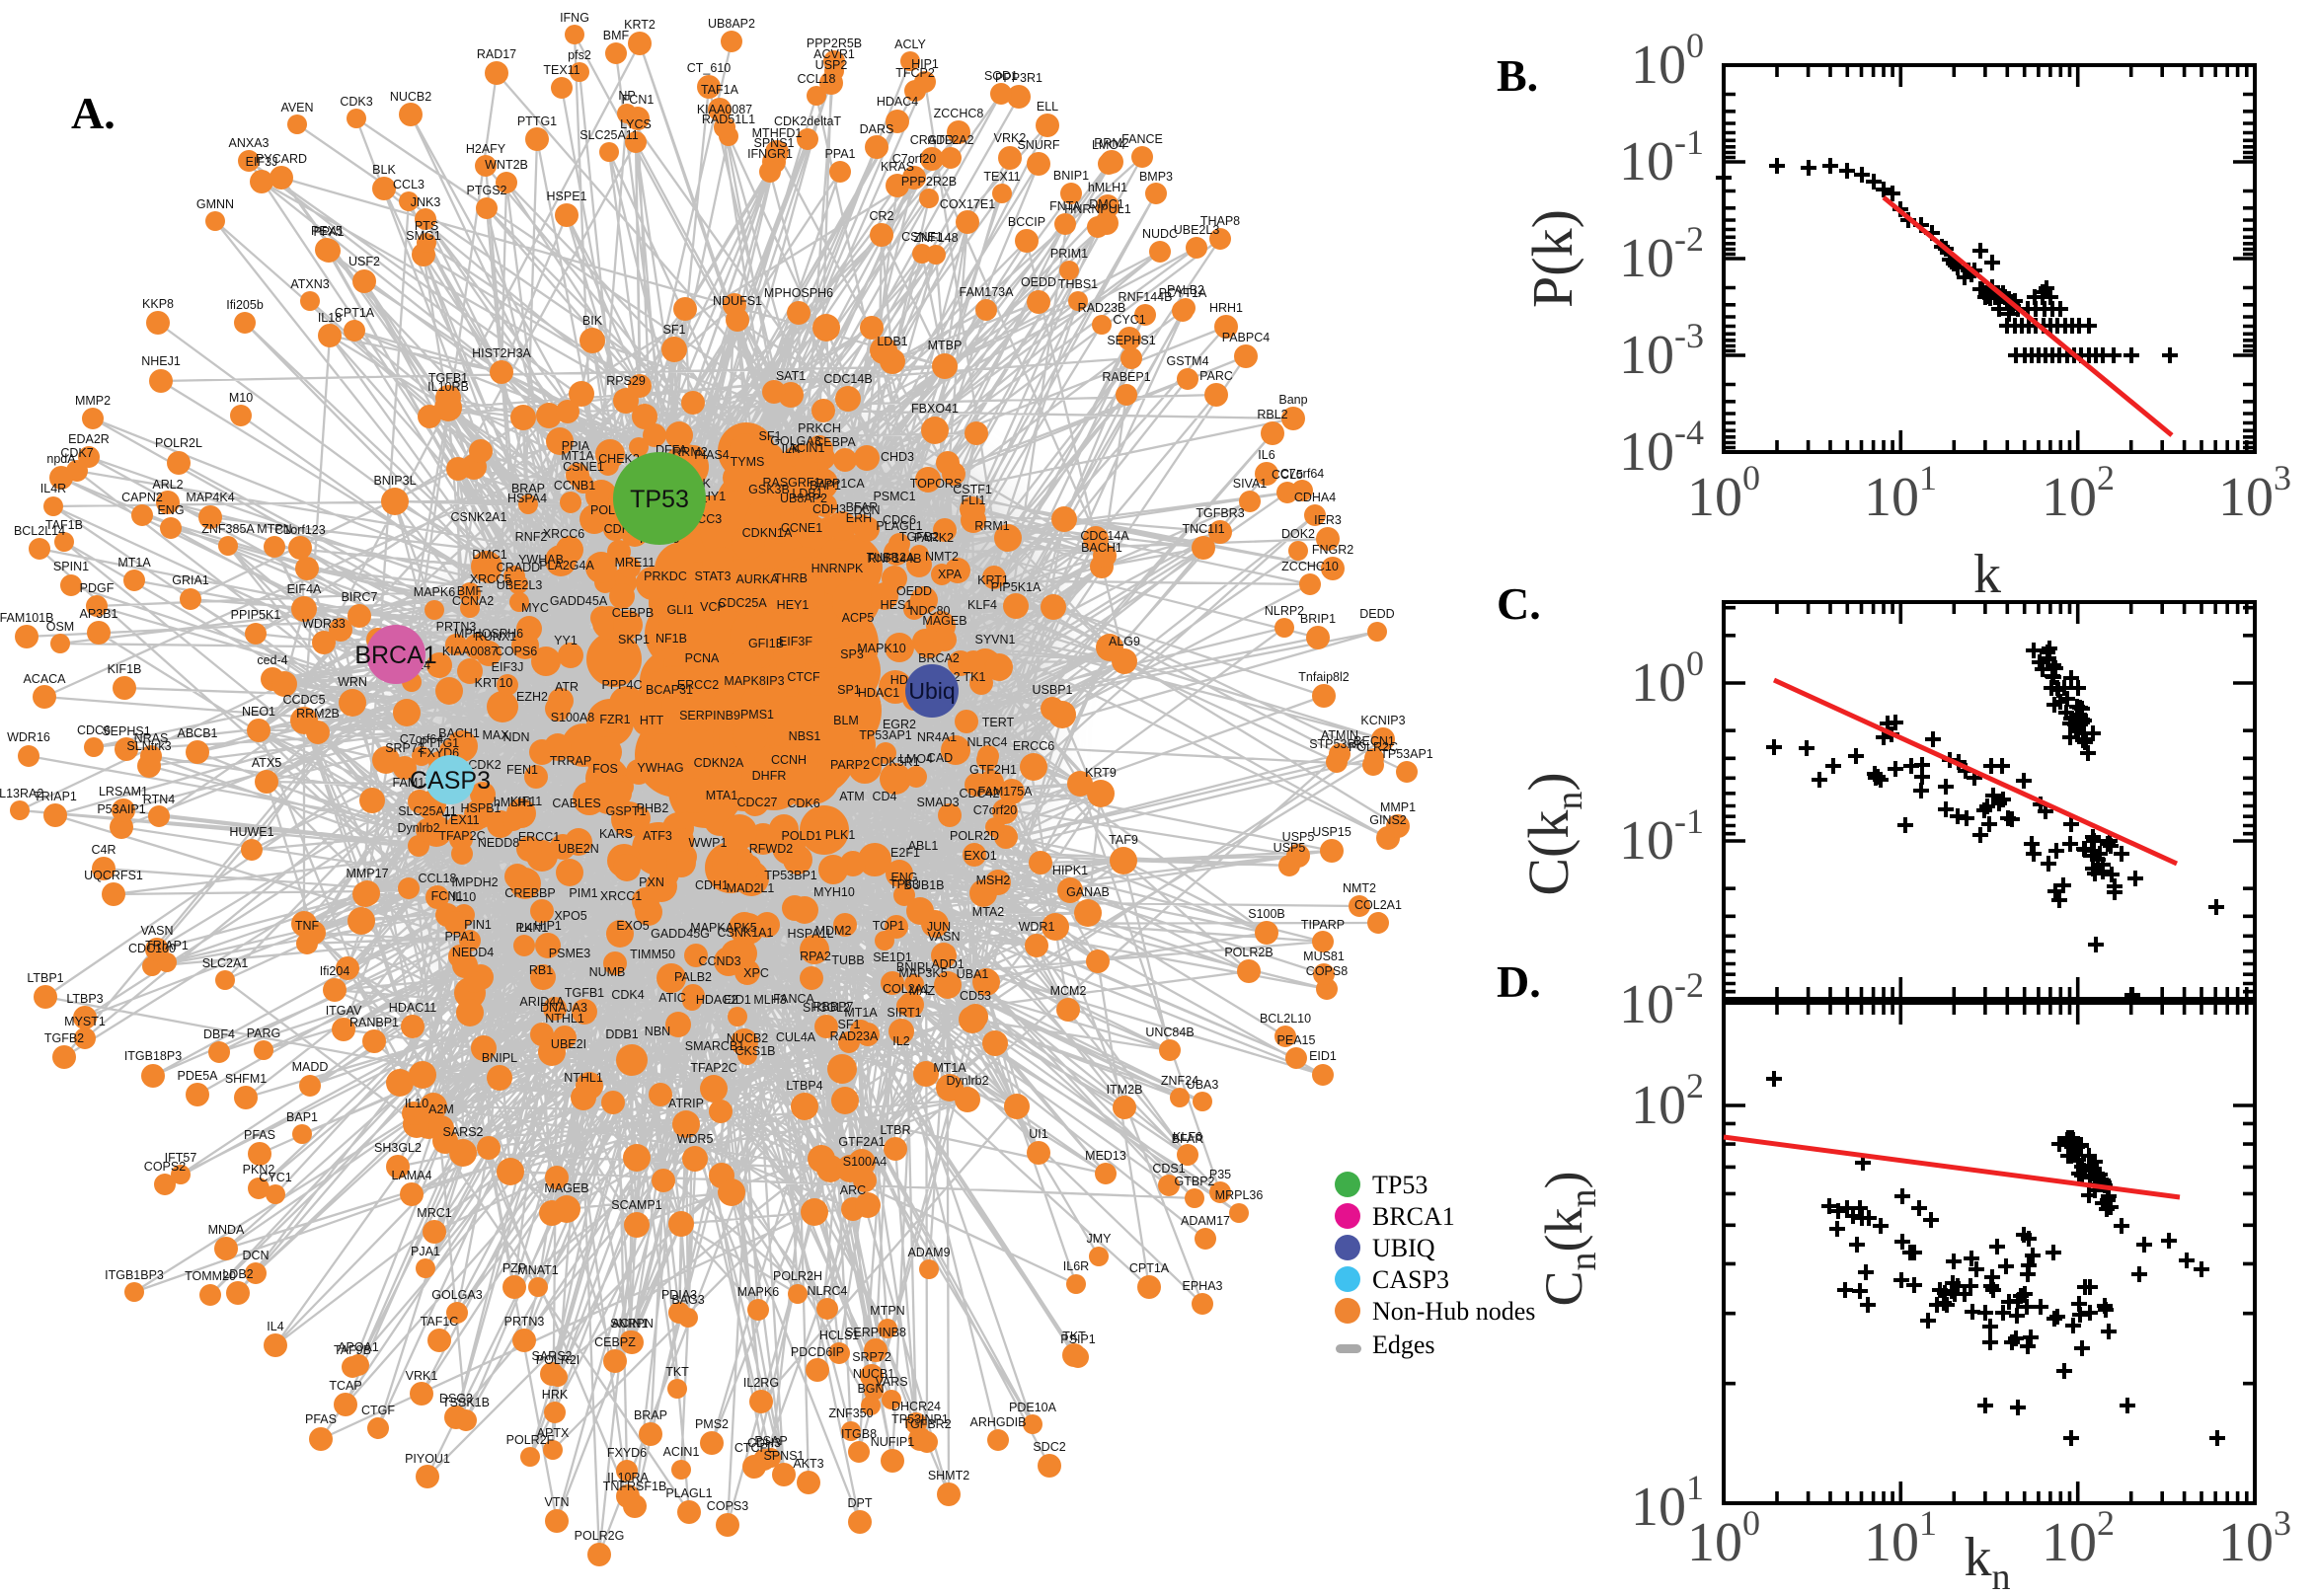  Describe the element at coordinates (22, 793) in the screenshot. I see `svg-text: IL13RA2` at that location.